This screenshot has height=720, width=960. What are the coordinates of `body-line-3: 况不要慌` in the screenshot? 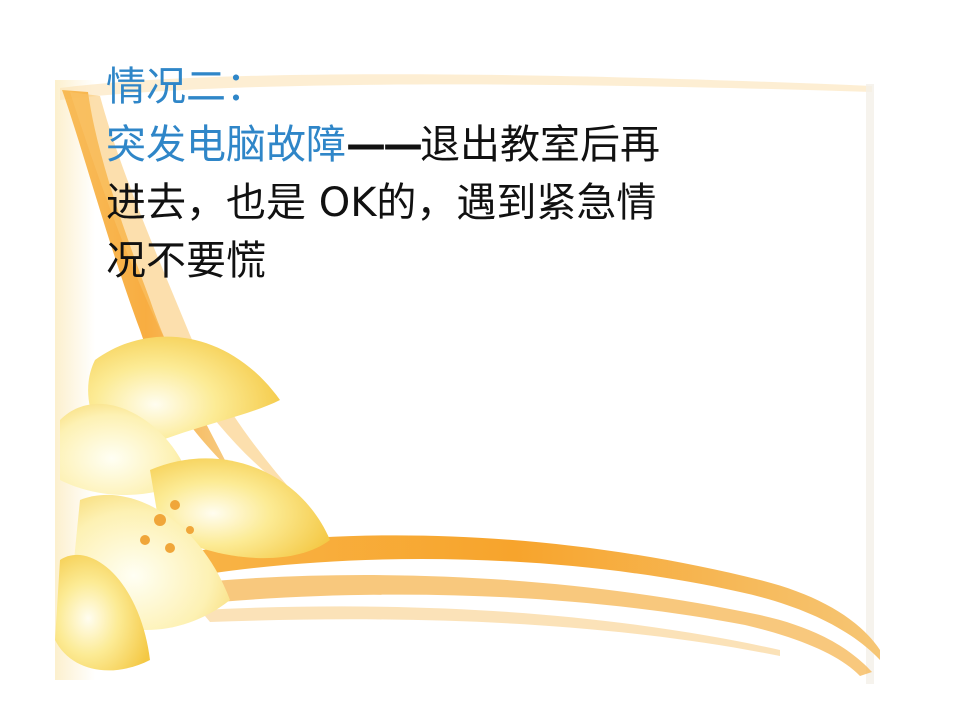 It's located at (186, 261).